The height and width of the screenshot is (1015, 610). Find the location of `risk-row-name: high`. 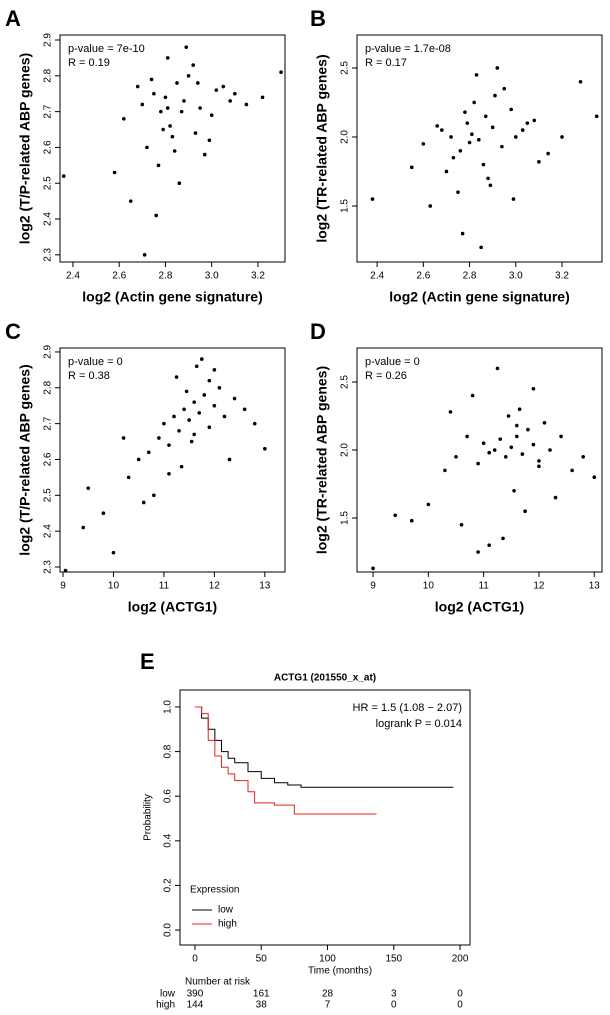

risk-row-name: high is located at coordinates (165, 1005).